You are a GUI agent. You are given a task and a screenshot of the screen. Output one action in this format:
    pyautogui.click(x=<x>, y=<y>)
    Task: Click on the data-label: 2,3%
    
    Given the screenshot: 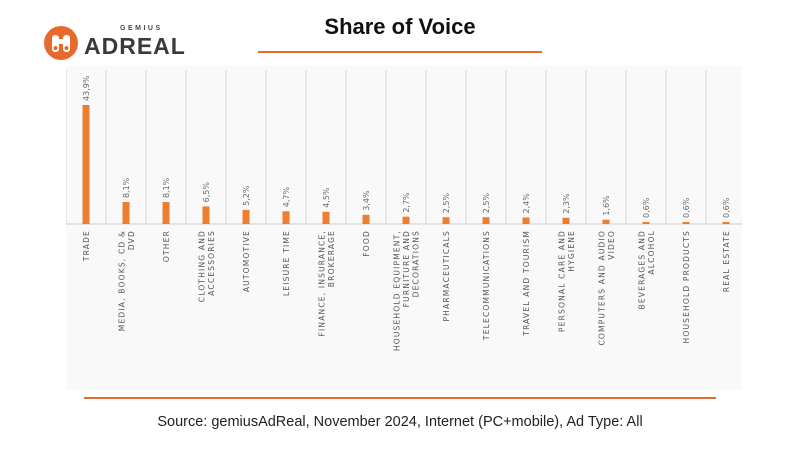 What is the action you would take?
    pyautogui.click(x=566, y=203)
    